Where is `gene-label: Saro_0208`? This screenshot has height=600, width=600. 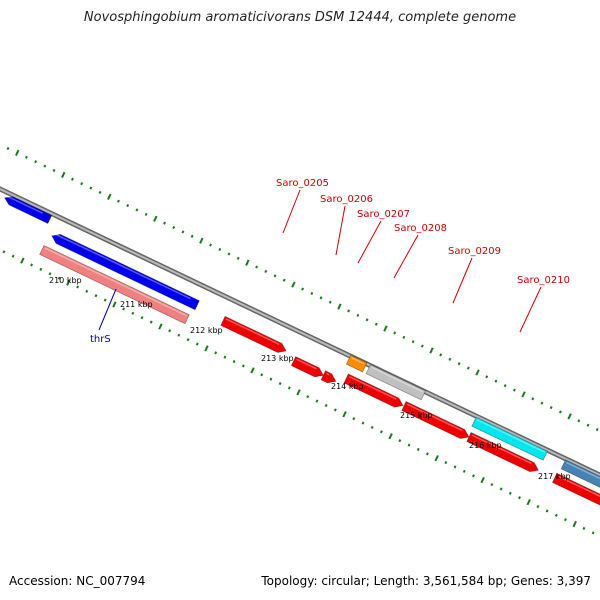
gene-label: Saro_0208 is located at coordinates (420, 228).